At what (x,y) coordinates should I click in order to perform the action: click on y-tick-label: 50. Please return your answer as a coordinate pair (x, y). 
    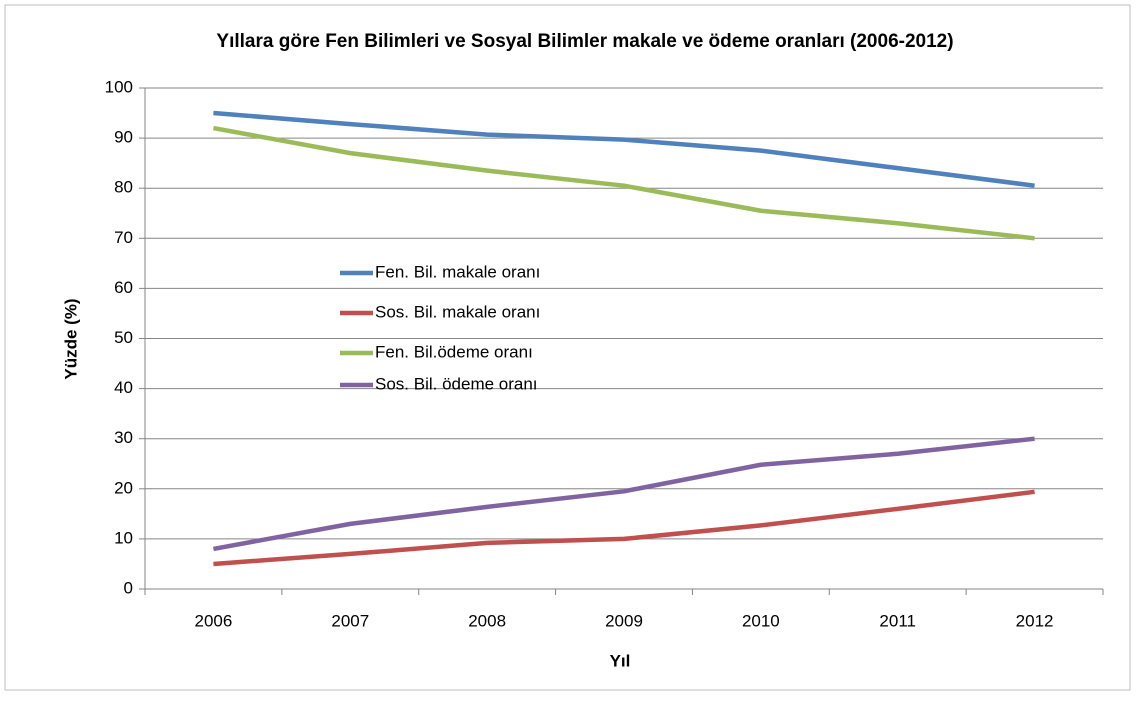
    Looking at the image, I should click on (123, 337).